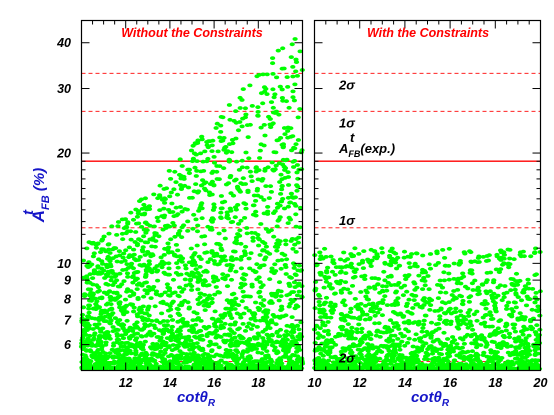 This screenshot has height=415, width=554. What do you see at coordinates (193, 397) in the screenshot?
I see `x-label-main: cotθ` at bounding box center [193, 397].